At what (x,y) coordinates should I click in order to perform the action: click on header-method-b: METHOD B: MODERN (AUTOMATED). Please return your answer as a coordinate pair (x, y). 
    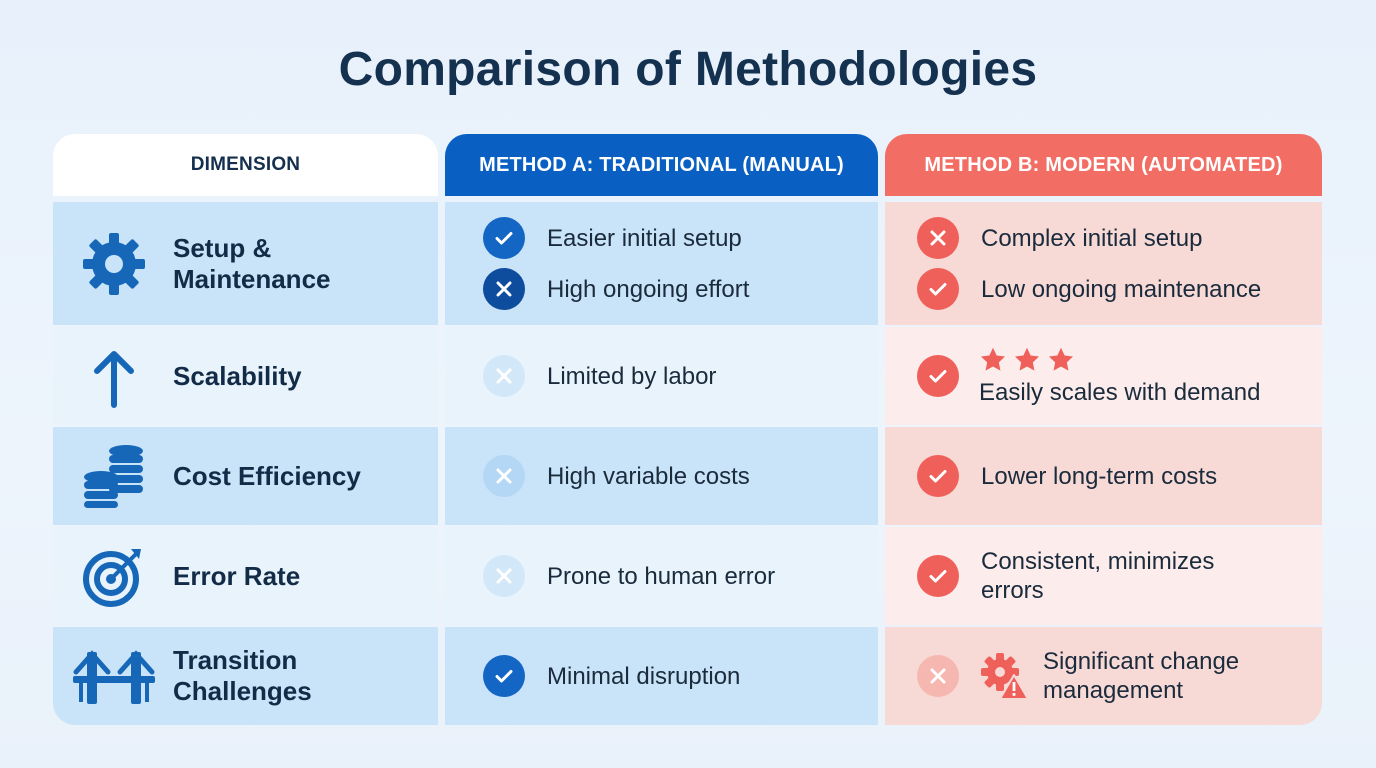
    Looking at the image, I should click on (1103, 165).